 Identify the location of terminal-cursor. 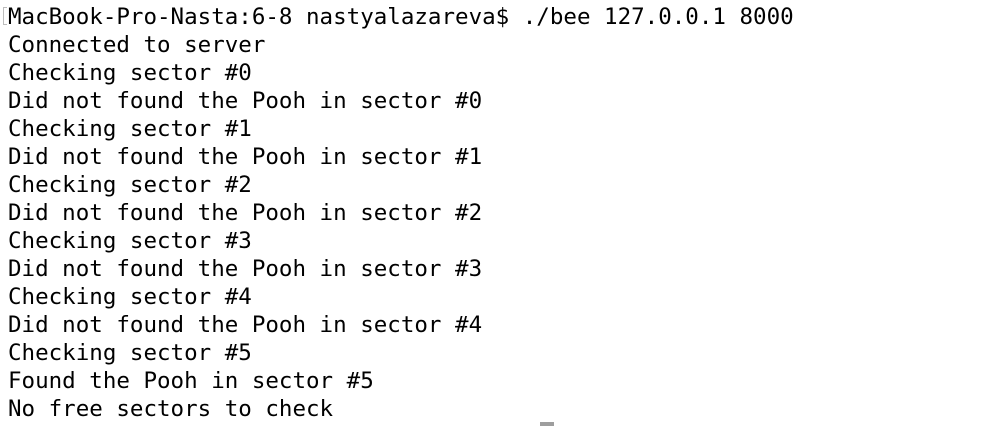
(547, 424).